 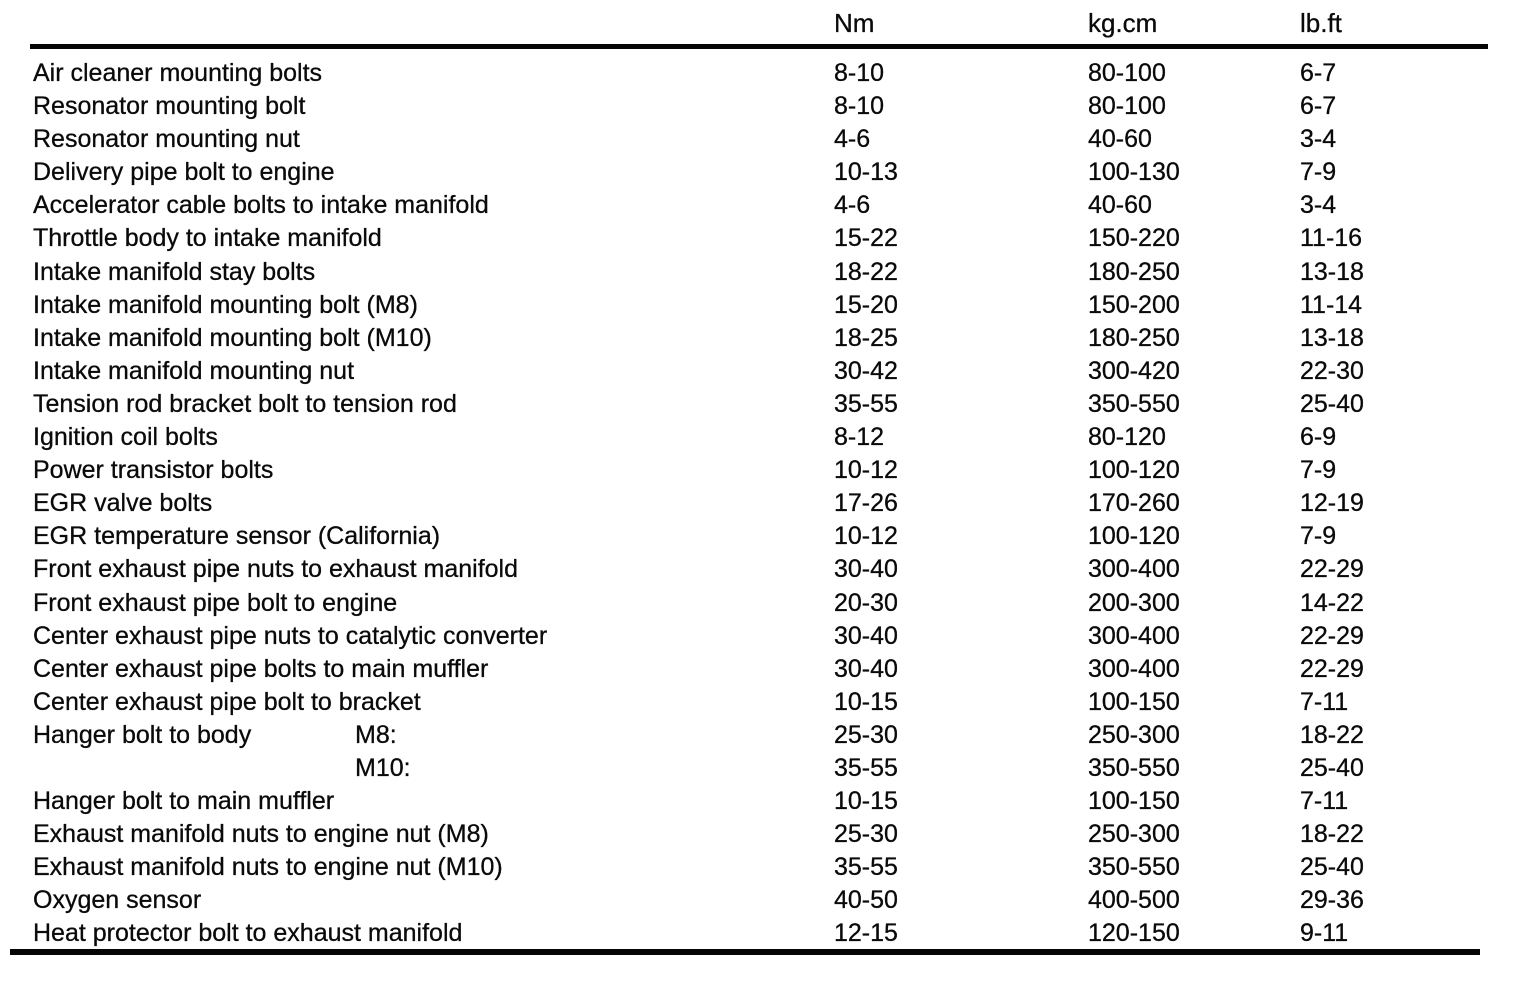 What do you see at coordinates (125, 437) in the screenshot?
I see `row-label: Ignition coil bolts` at bounding box center [125, 437].